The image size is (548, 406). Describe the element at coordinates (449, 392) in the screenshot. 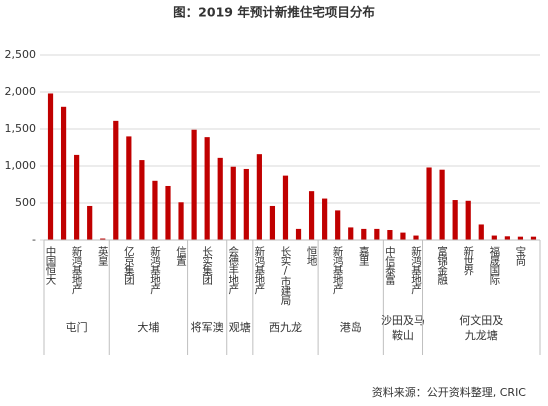

I see `source-note: 资料来源：公开资料整理, CRIC` at that location.